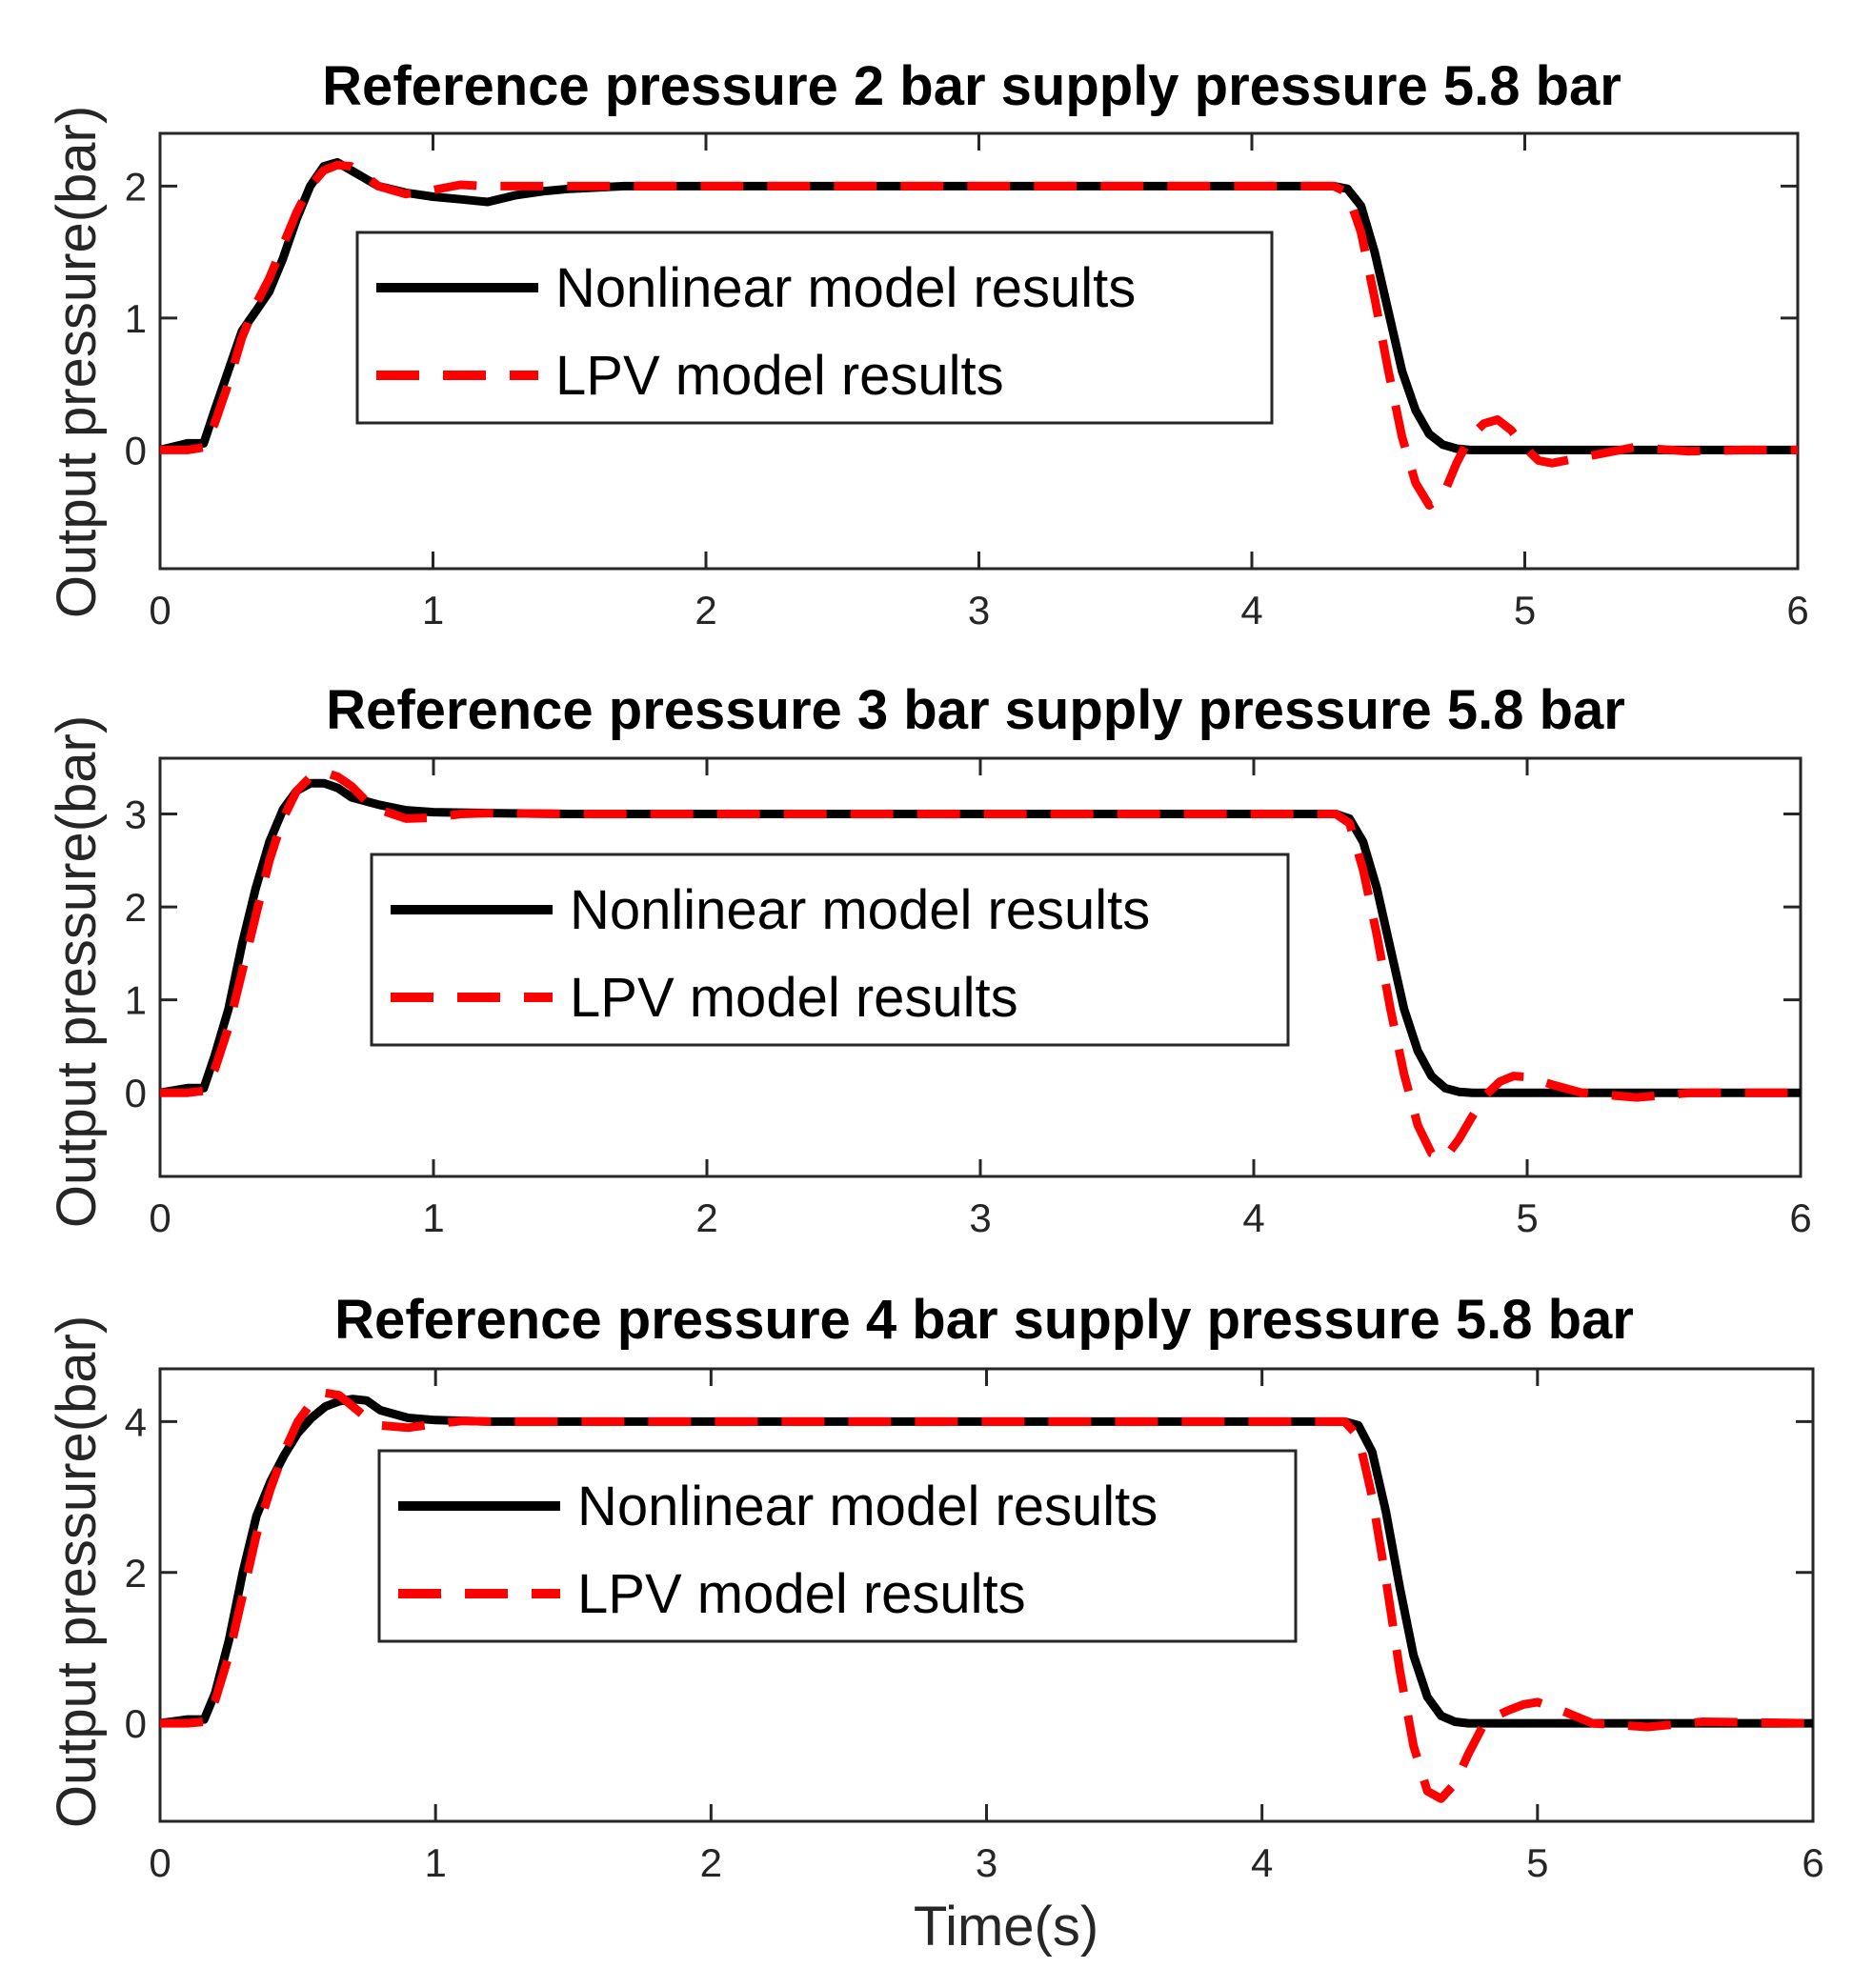 The height and width of the screenshot is (1988, 1853). Describe the element at coordinates (801, 1594) in the screenshot. I see `panel-3-legend-label-lpv: LPV model results` at that location.